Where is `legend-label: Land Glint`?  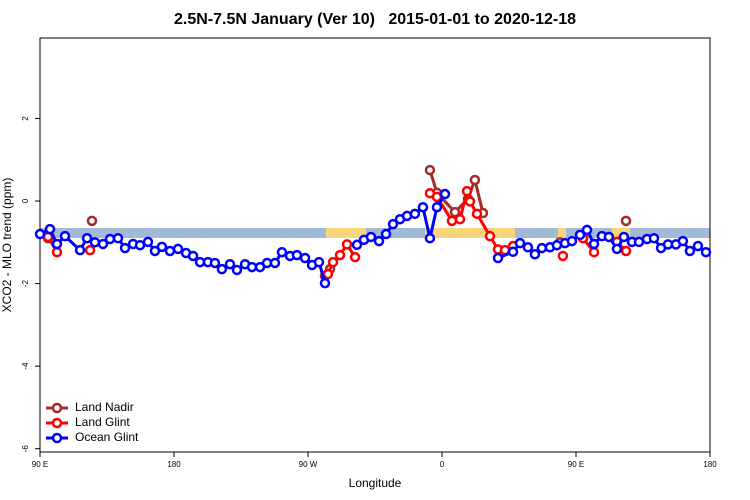
legend-label: Land Glint is located at coordinates (102, 422).